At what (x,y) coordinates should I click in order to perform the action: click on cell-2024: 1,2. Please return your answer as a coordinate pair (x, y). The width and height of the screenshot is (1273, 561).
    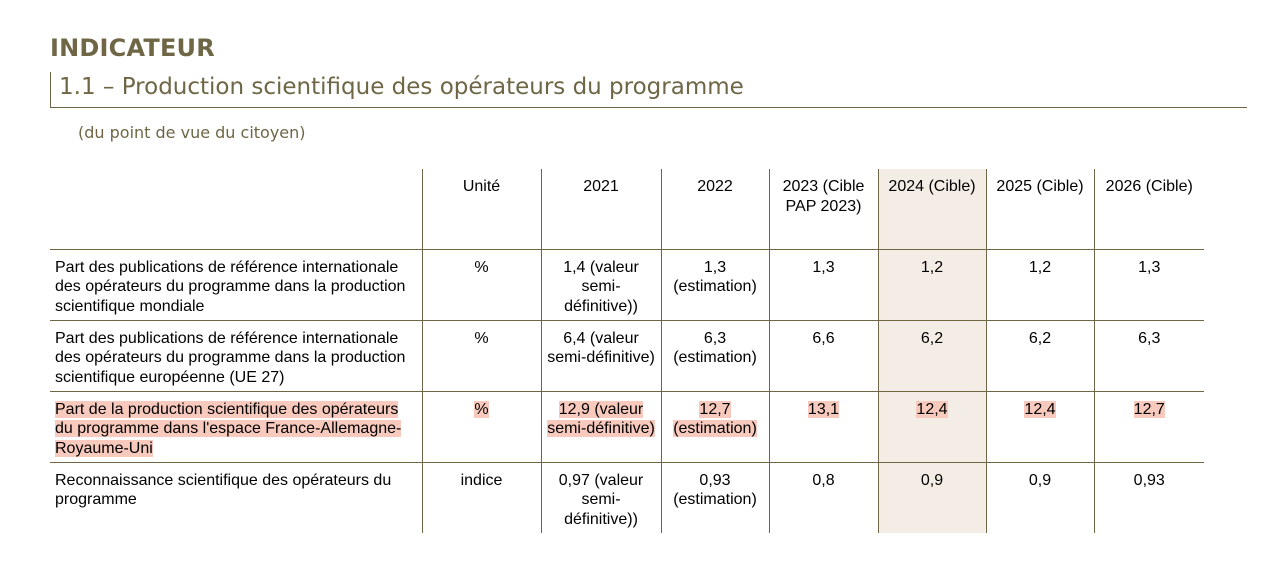
    Looking at the image, I should click on (931, 285).